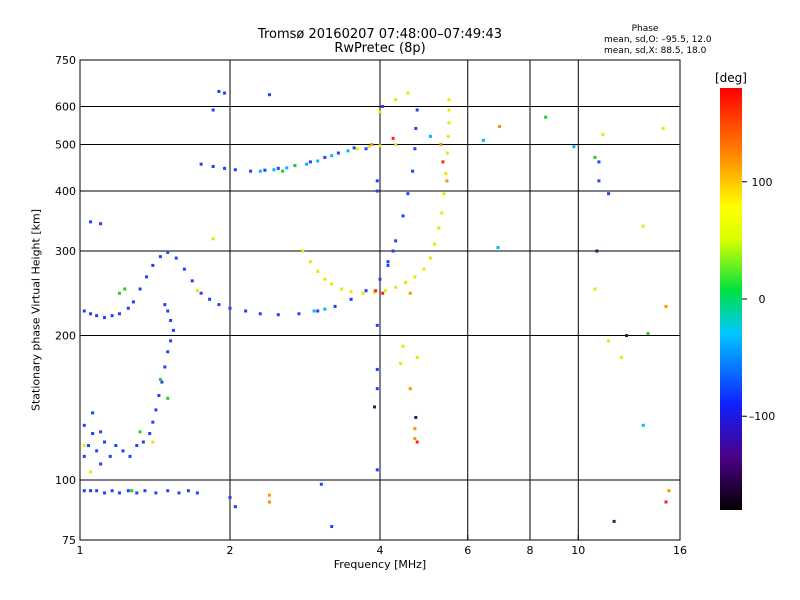  What do you see at coordinates (731, 78) in the screenshot?
I see `colorbar-unit: [deg]` at bounding box center [731, 78].